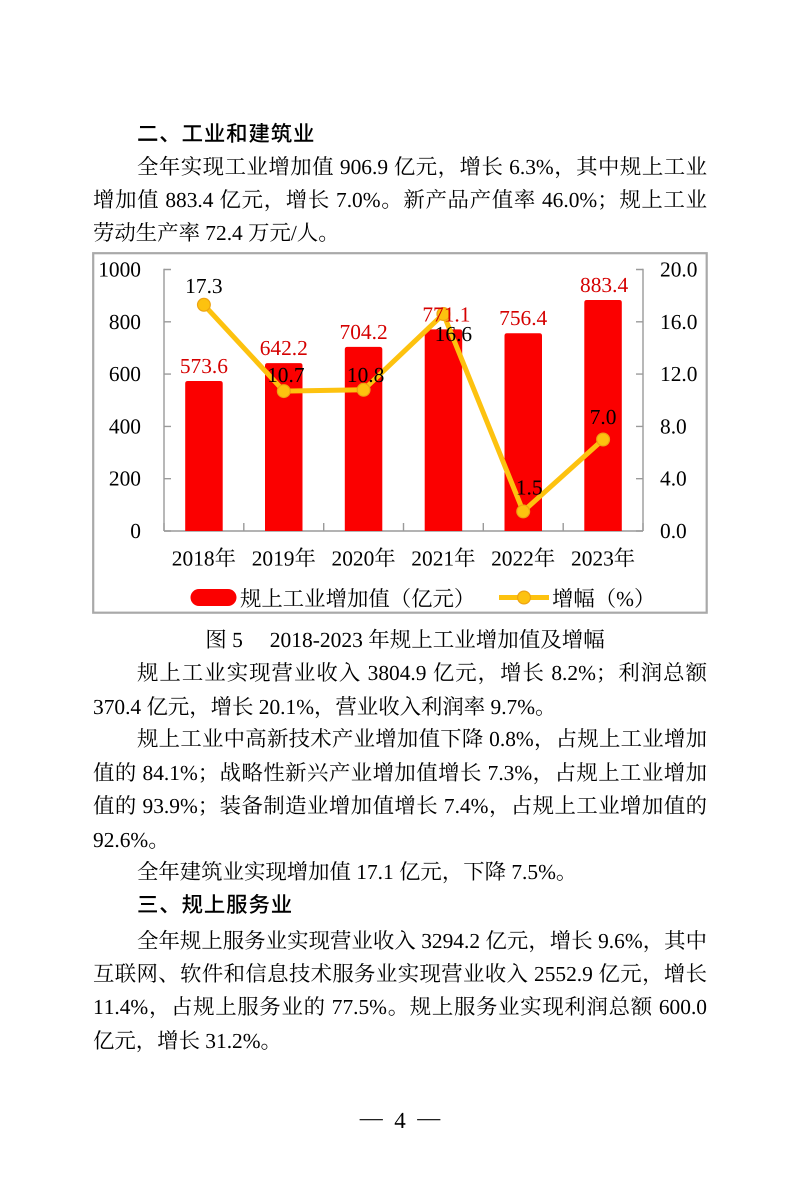  What do you see at coordinates (364, 559) in the screenshot?
I see `svg-text: 2020年` at bounding box center [364, 559].